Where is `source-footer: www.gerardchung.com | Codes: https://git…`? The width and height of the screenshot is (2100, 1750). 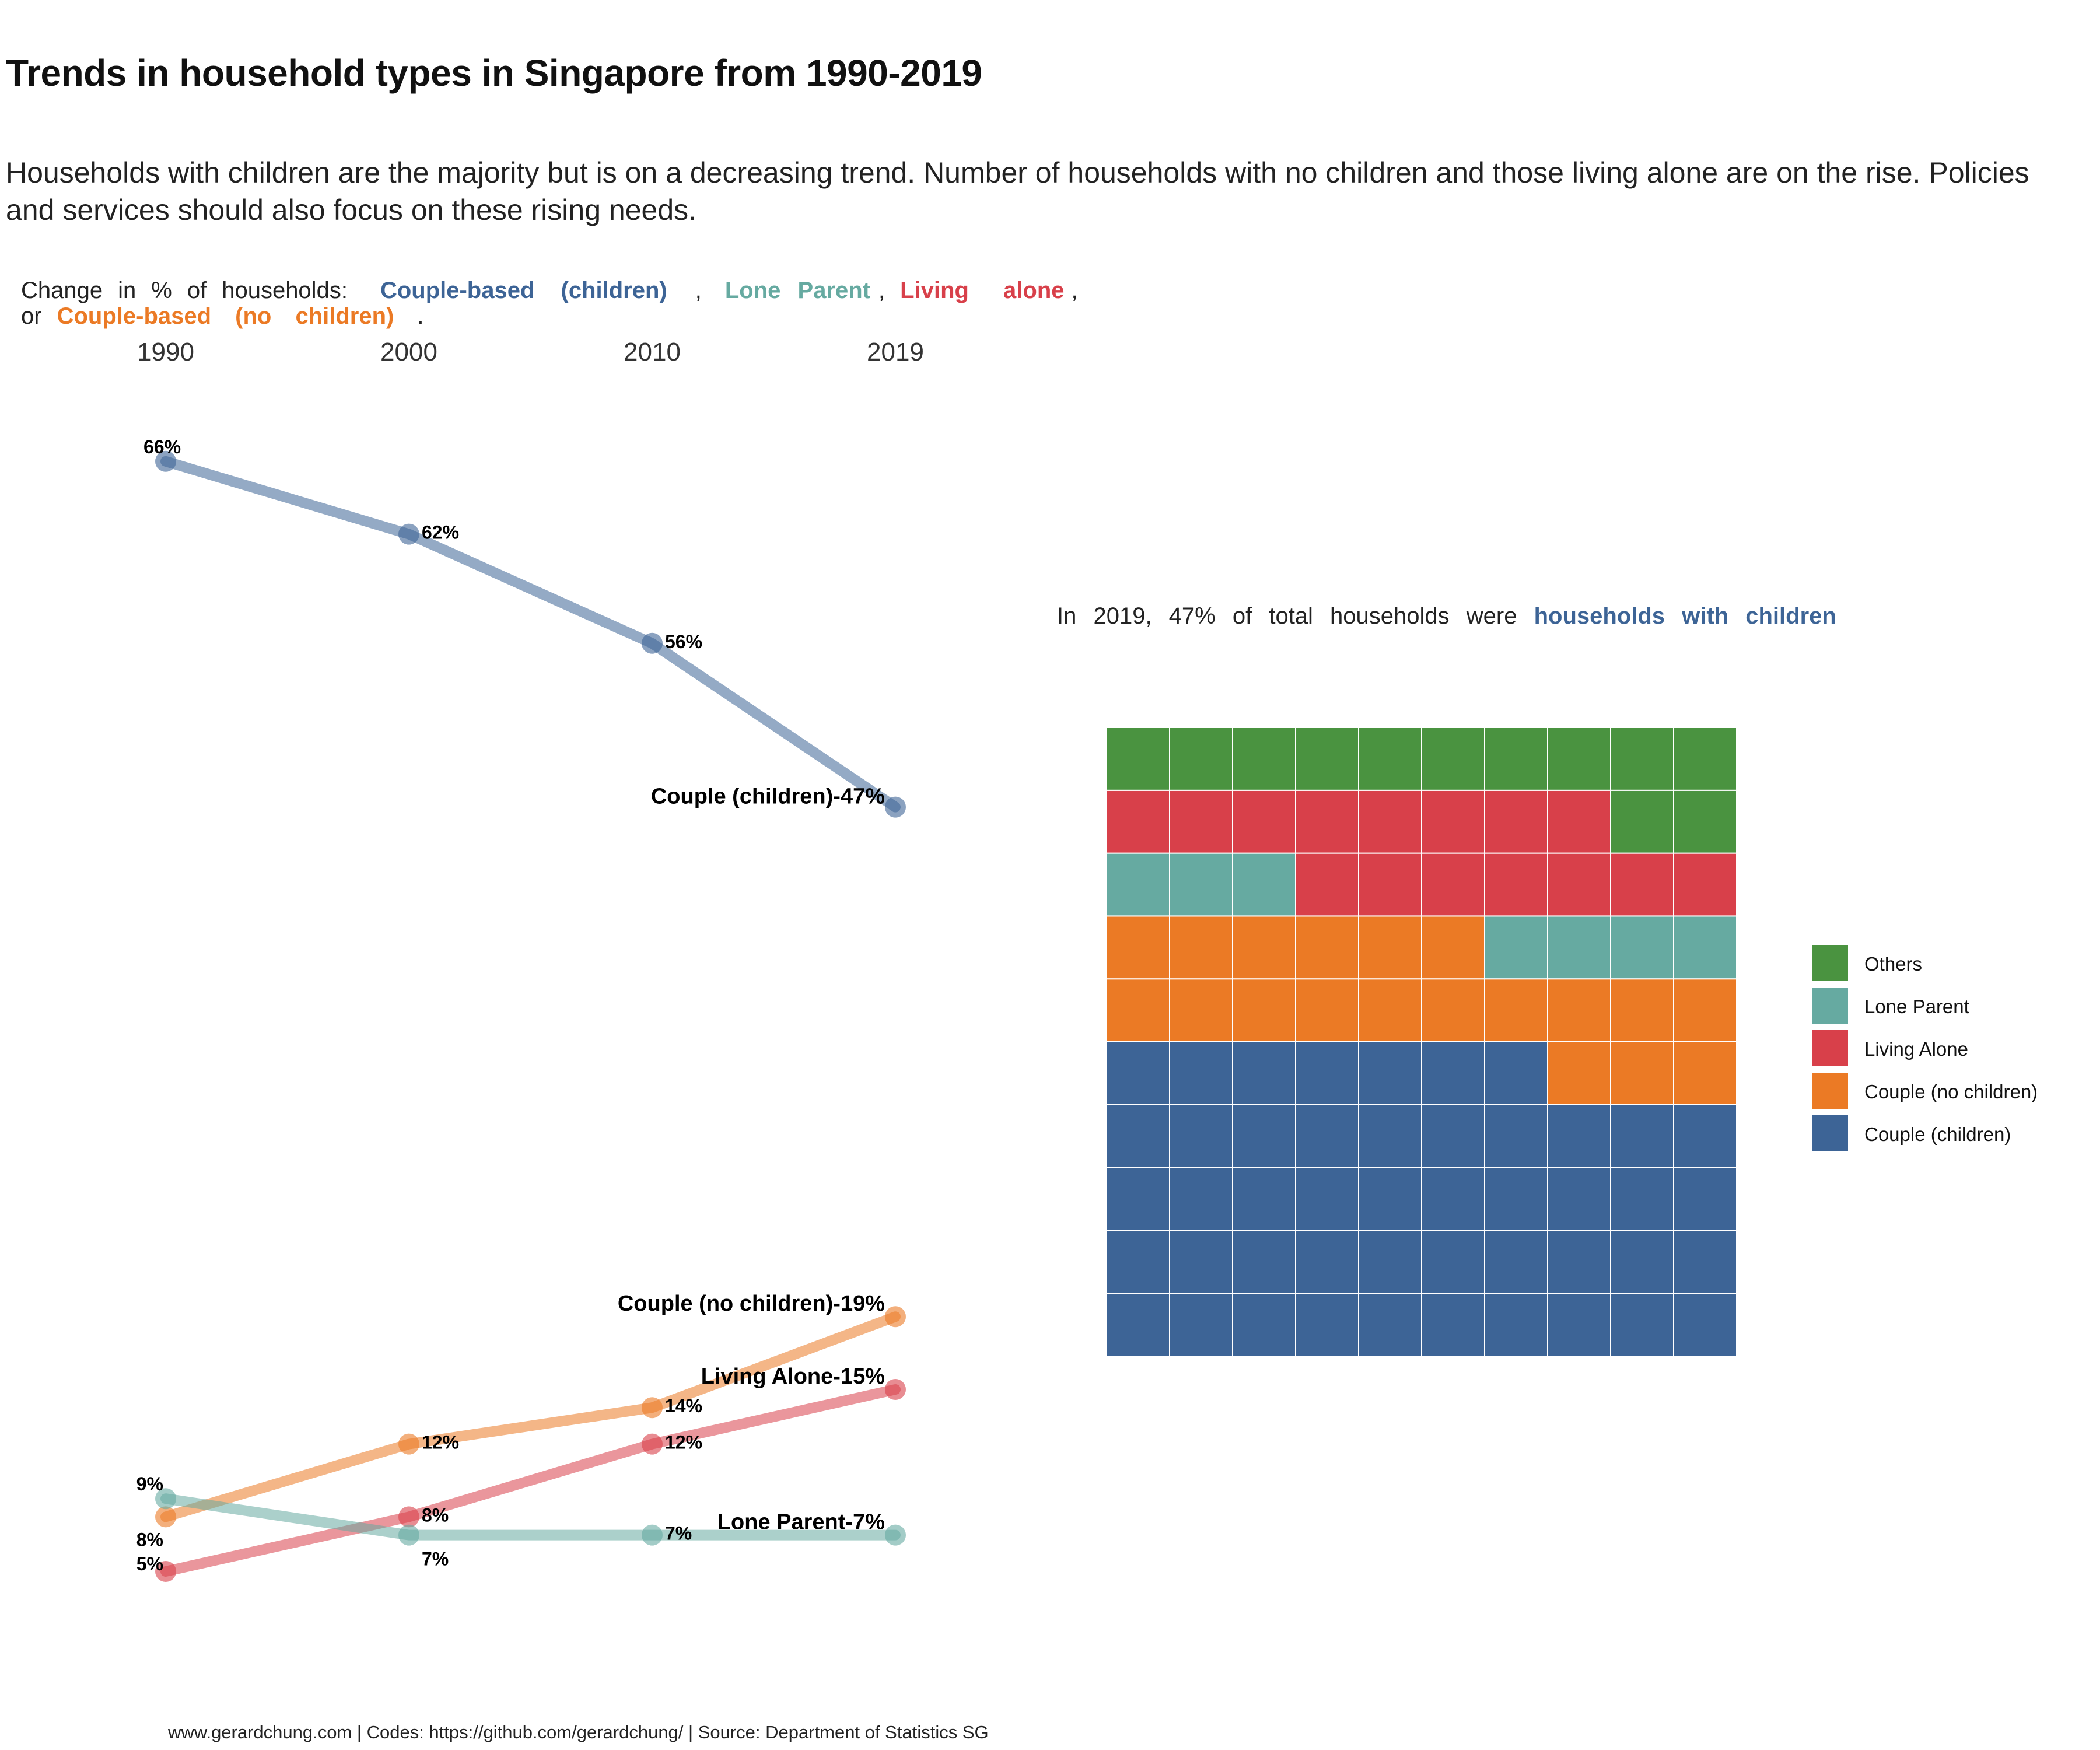 source-footer: www.gerardchung.com | Codes: https://git… is located at coordinates (578, 1732).